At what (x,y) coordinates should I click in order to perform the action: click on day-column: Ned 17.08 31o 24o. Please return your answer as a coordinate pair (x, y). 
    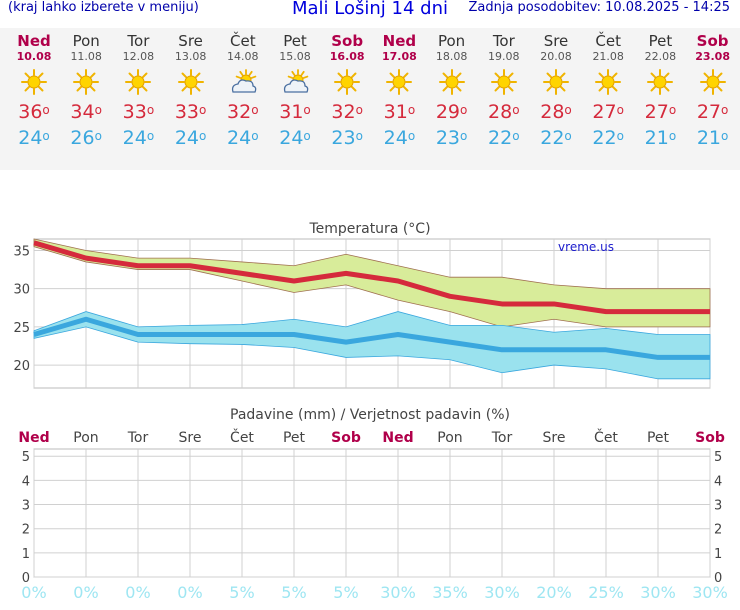
    Looking at the image, I should click on (399, 90).